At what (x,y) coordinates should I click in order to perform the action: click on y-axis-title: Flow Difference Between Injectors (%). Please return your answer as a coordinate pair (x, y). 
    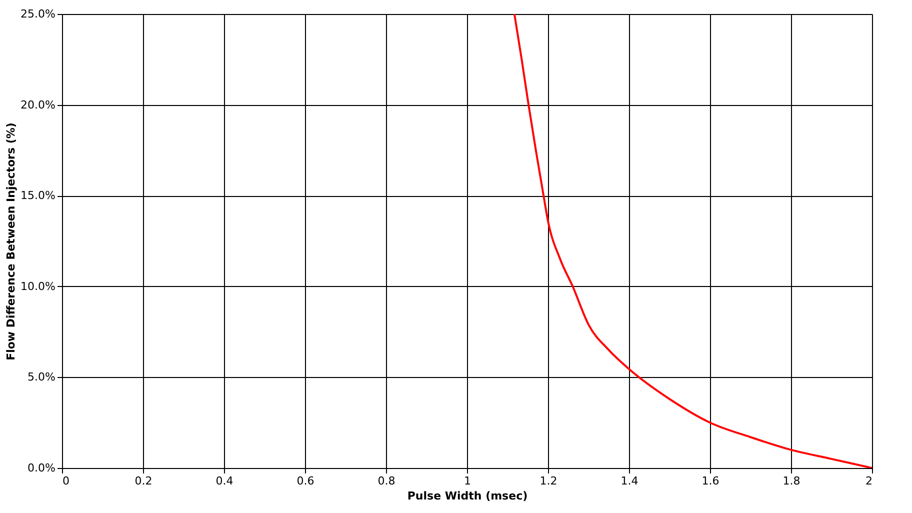
    Looking at the image, I should click on (11, 241).